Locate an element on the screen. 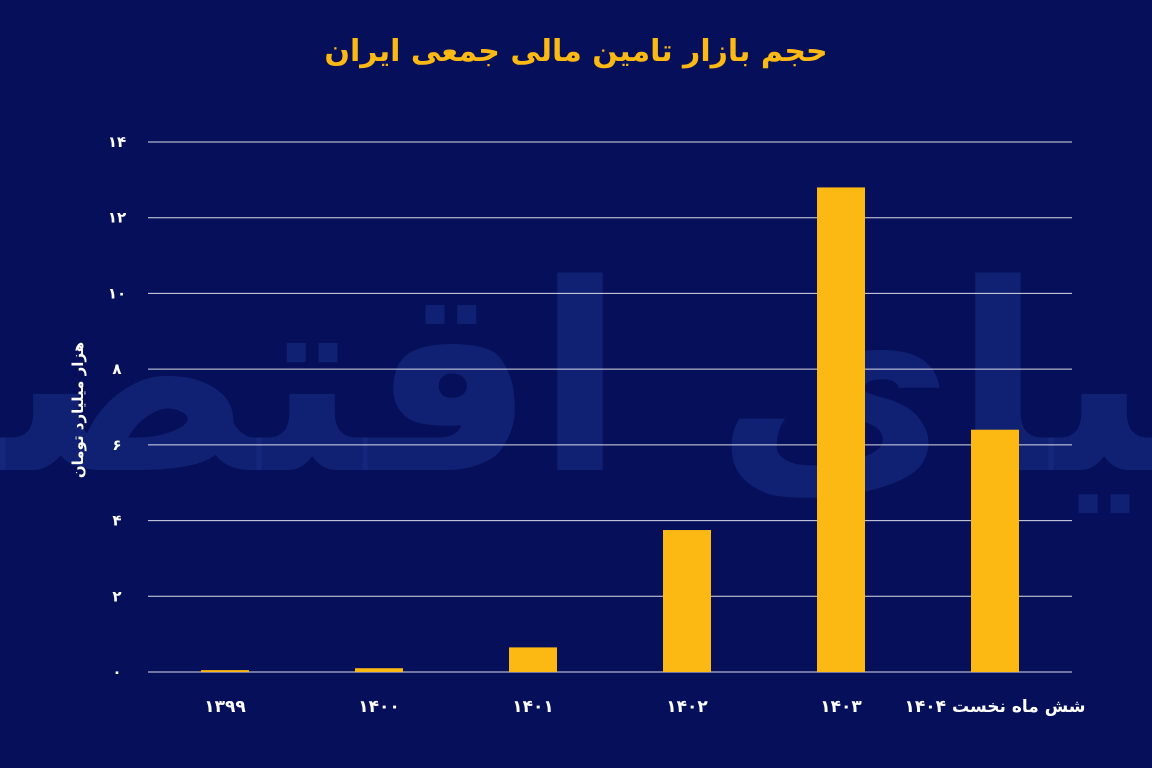 This screenshot has height=768, width=1152. x-tick-label: شش ماه نخست ۱۴۰۴ is located at coordinates (995, 707).